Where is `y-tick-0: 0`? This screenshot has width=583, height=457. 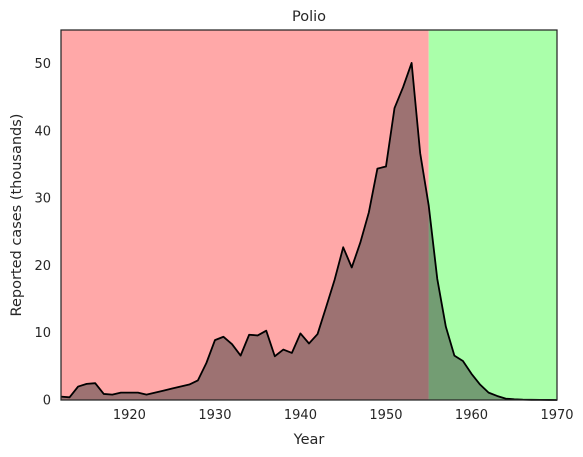
y-tick-0: 0 is located at coordinates (47, 401).